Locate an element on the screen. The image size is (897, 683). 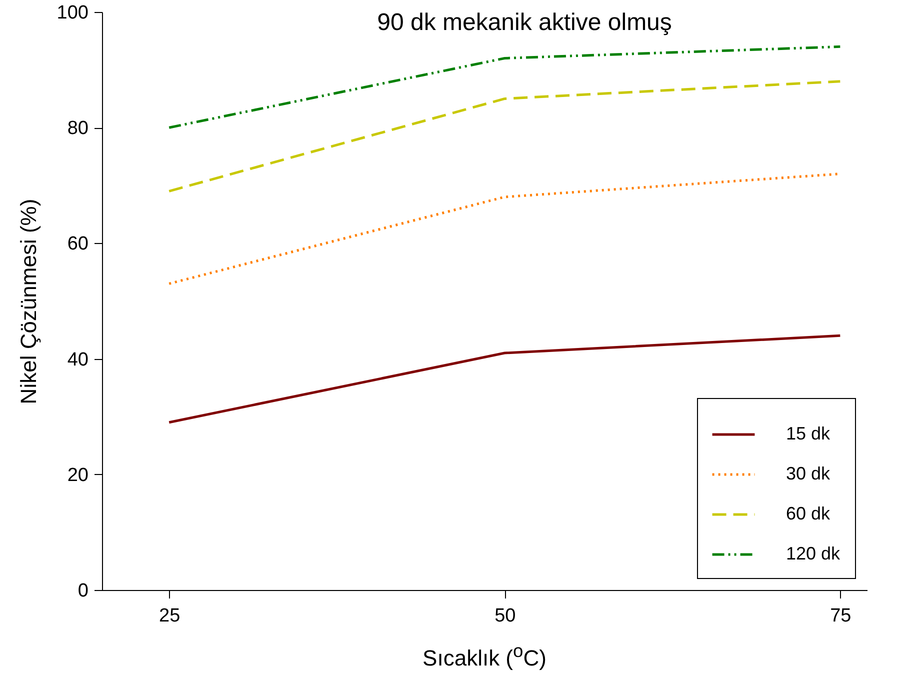
legend-label: 30 dk is located at coordinates (809, 474).